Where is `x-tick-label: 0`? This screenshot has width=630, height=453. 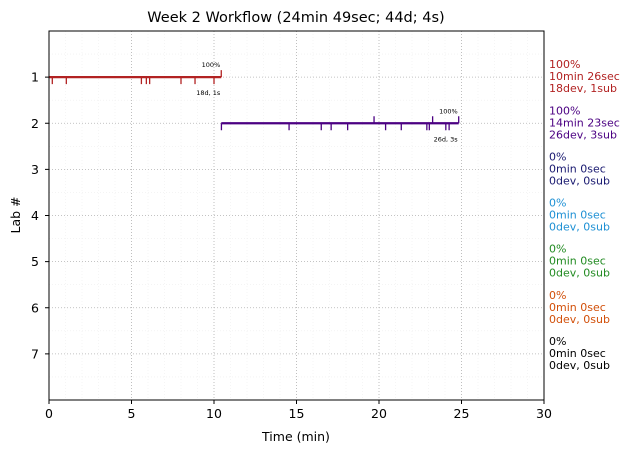
x-tick-label: 0 is located at coordinates (49, 413).